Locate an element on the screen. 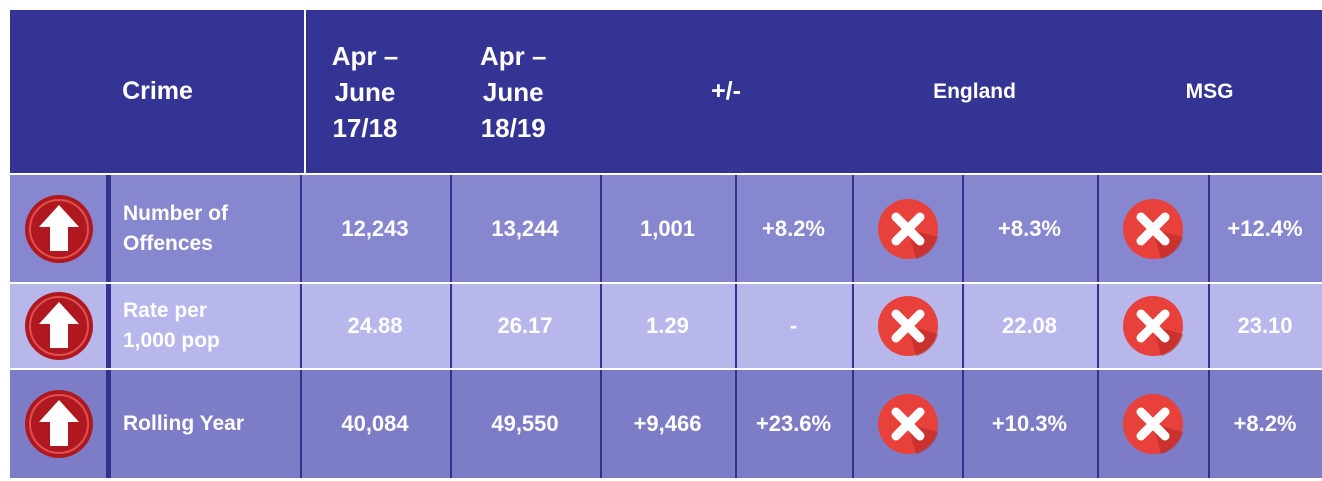 The height and width of the screenshot is (481, 1322). row-label: Rate per 1,000 pop is located at coordinates (171, 325).